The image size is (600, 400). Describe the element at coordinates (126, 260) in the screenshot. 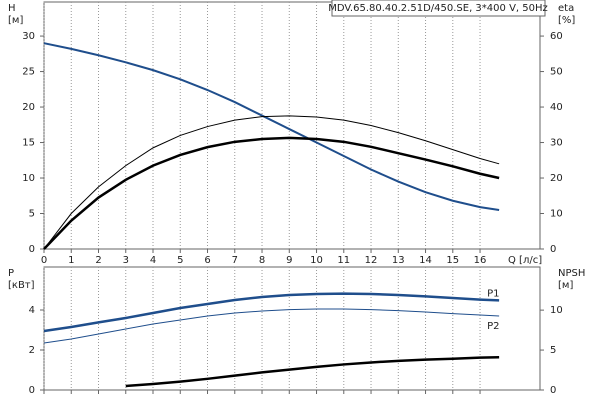

I see `x-tick-label: 3` at that location.